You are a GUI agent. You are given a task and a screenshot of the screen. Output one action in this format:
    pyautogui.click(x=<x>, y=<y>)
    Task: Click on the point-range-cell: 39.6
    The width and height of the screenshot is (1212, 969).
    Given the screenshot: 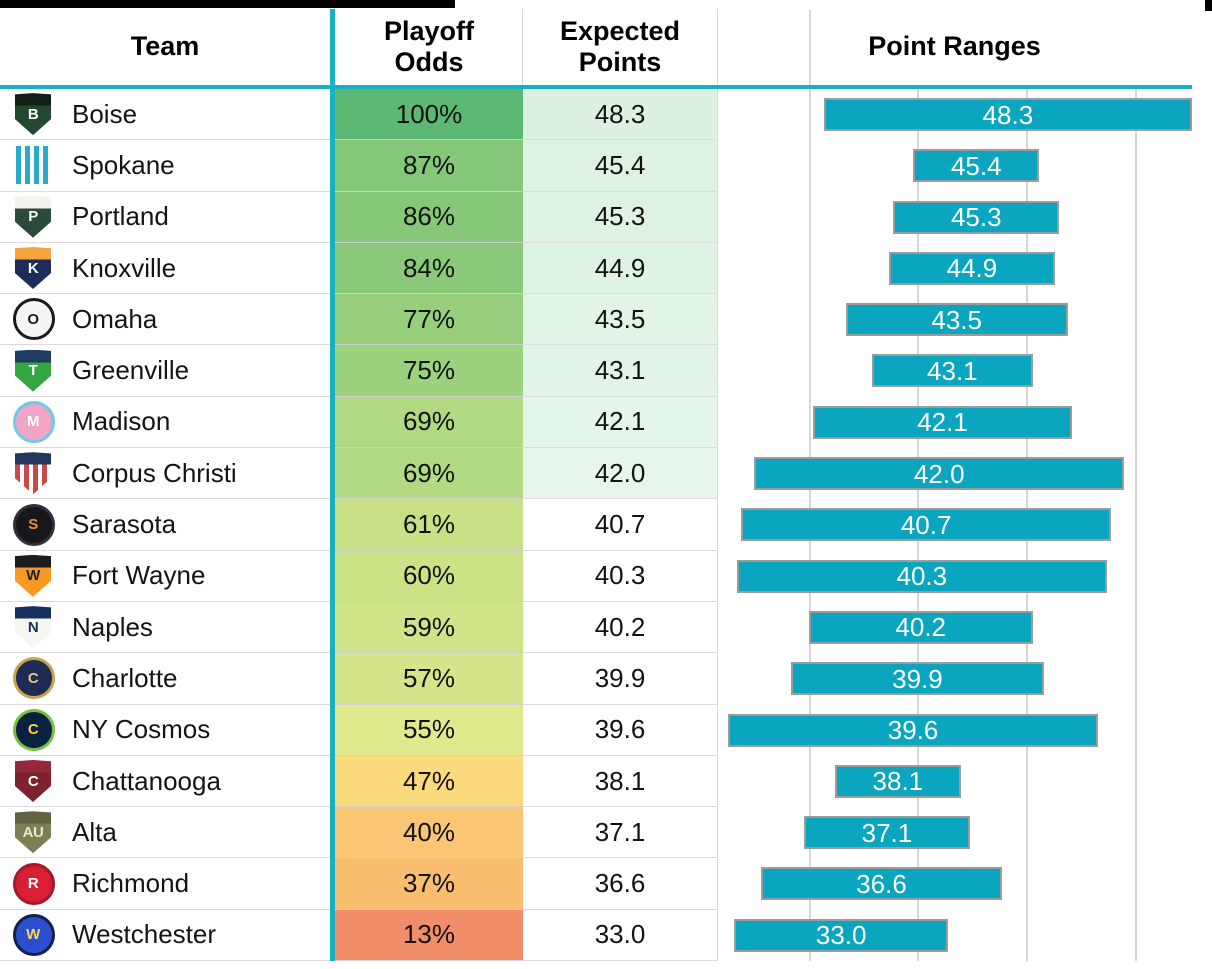 What is the action you would take?
    pyautogui.click(x=954, y=730)
    